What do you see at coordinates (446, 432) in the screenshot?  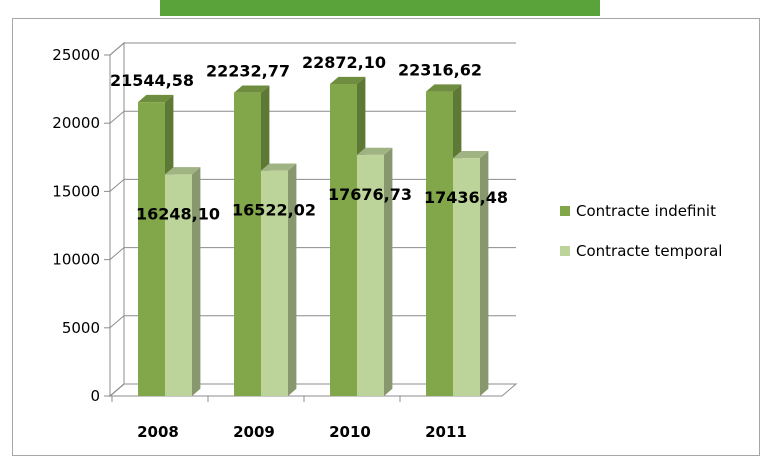 I see `x-tick-label: 2011` at bounding box center [446, 432].